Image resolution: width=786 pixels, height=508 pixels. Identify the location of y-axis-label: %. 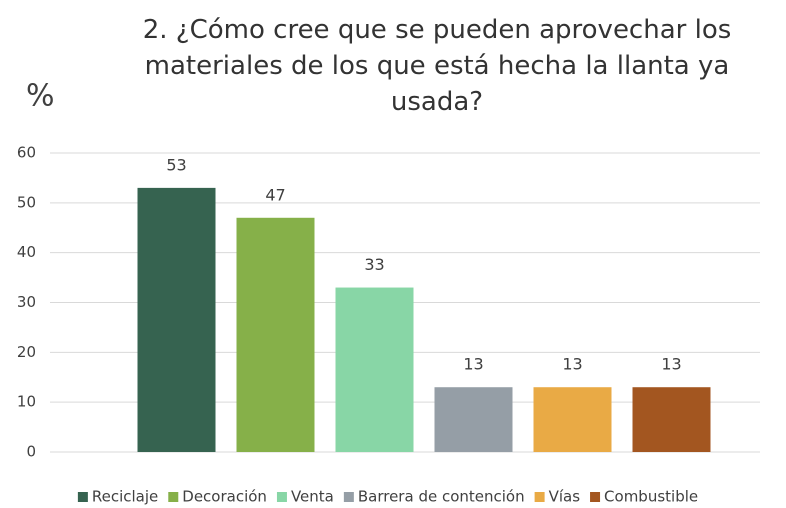
(40, 96).